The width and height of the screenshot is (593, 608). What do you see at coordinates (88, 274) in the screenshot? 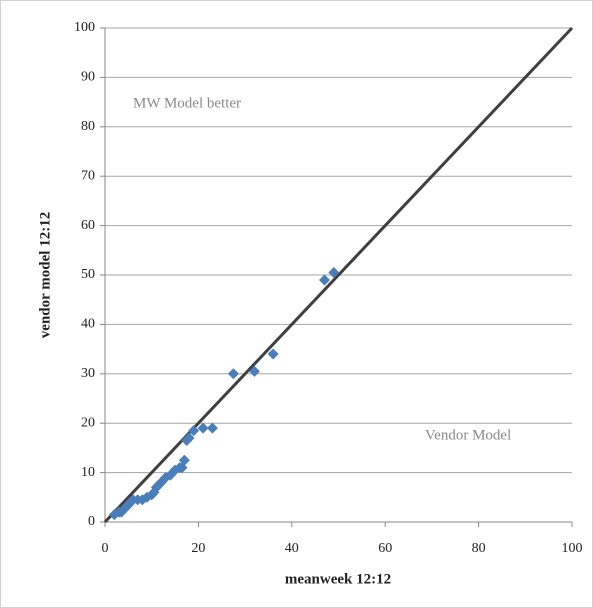
I see `y-tick-label: 50` at bounding box center [88, 274].